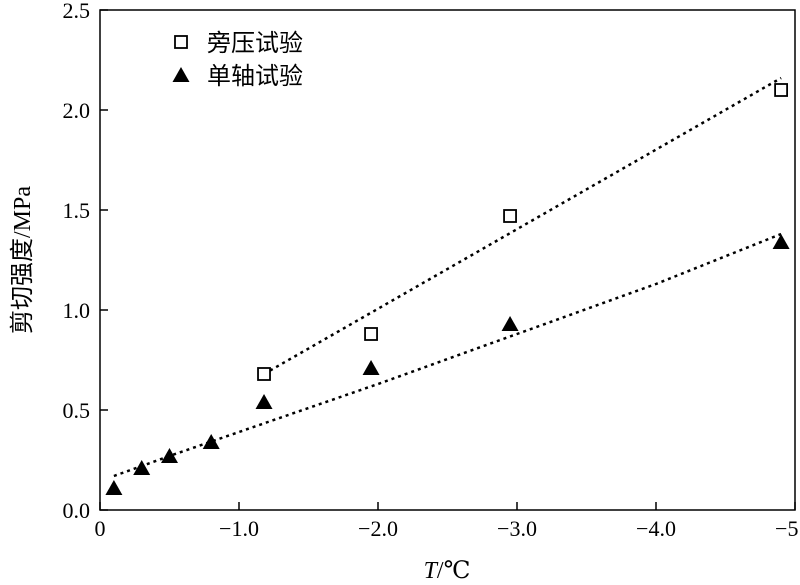 The width and height of the screenshot is (800, 585). What do you see at coordinates (85, 261) in the screenshot?
I see `y-axis-ticks: 0.0 0.5 1.0 1.5 2.0 2.5` at bounding box center [85, 261].